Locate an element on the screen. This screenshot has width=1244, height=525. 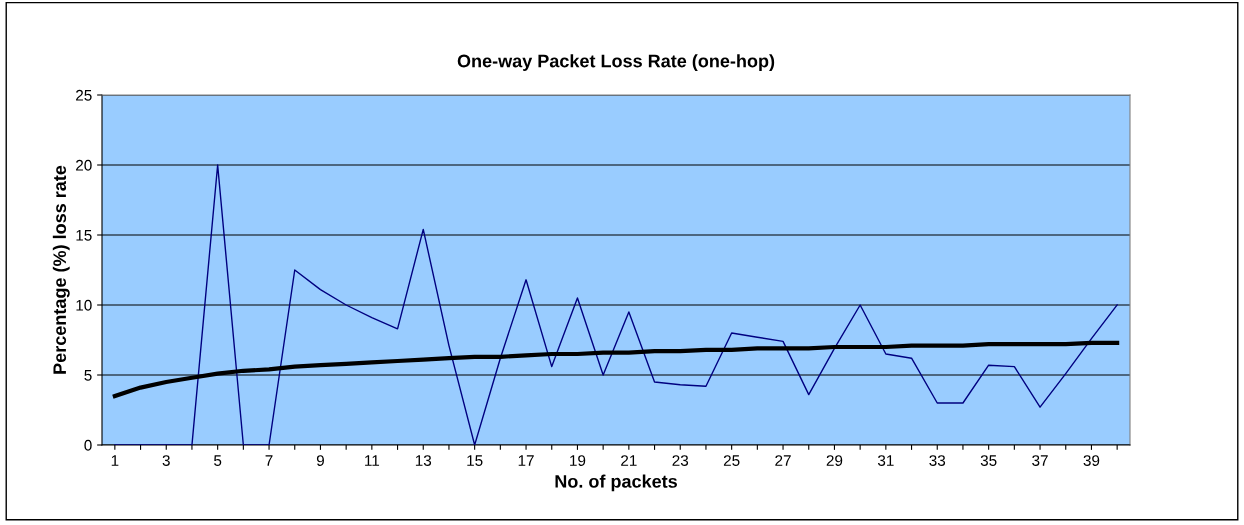
x-tick-label: 3 is located at coordinates (166, 460).